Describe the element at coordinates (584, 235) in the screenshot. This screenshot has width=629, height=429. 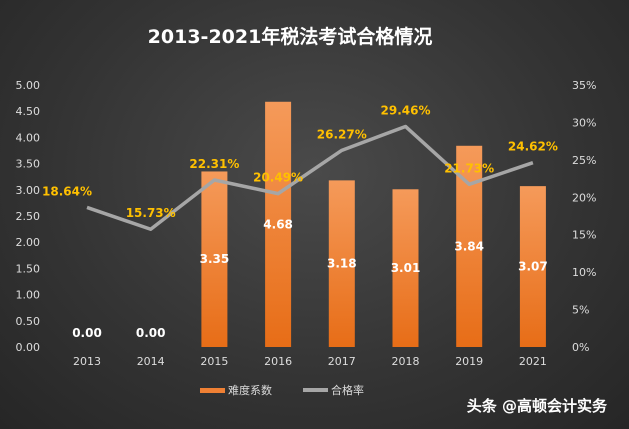
I see `y-right-tick: 15%` at that location.